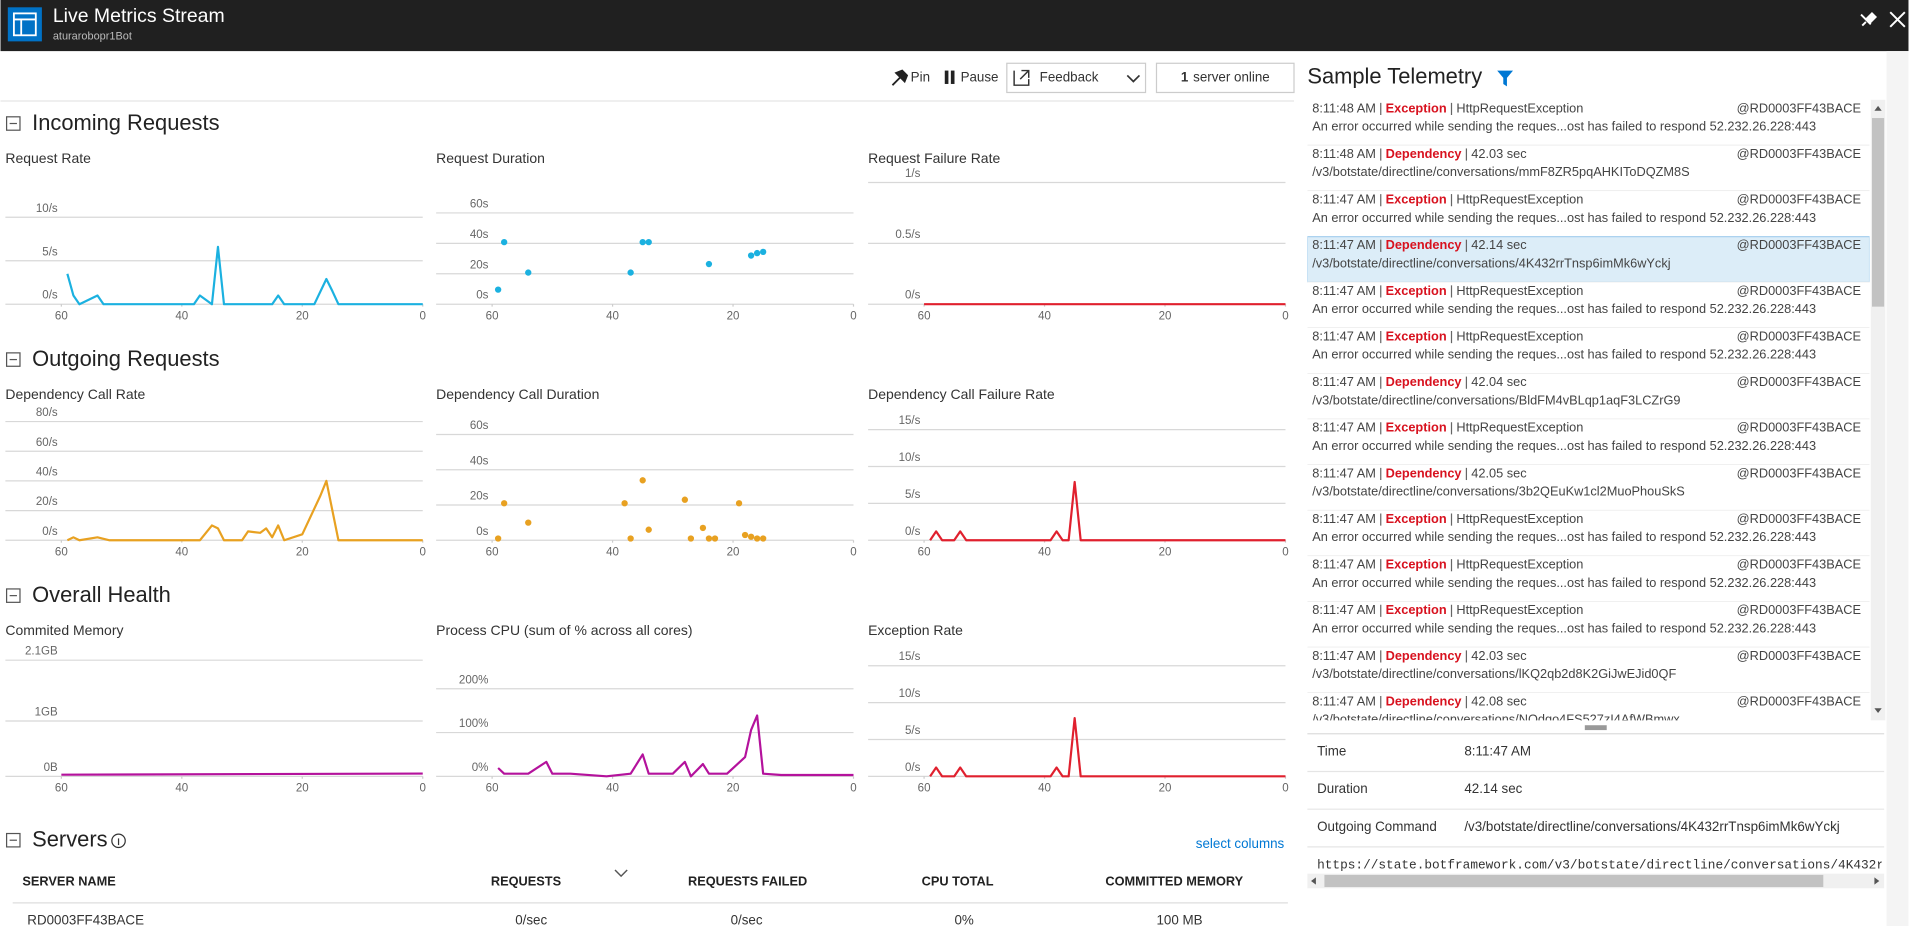 This screenshot has width=1909, height=926. I want to click on feedback-dropdown, so click(1076, 78).